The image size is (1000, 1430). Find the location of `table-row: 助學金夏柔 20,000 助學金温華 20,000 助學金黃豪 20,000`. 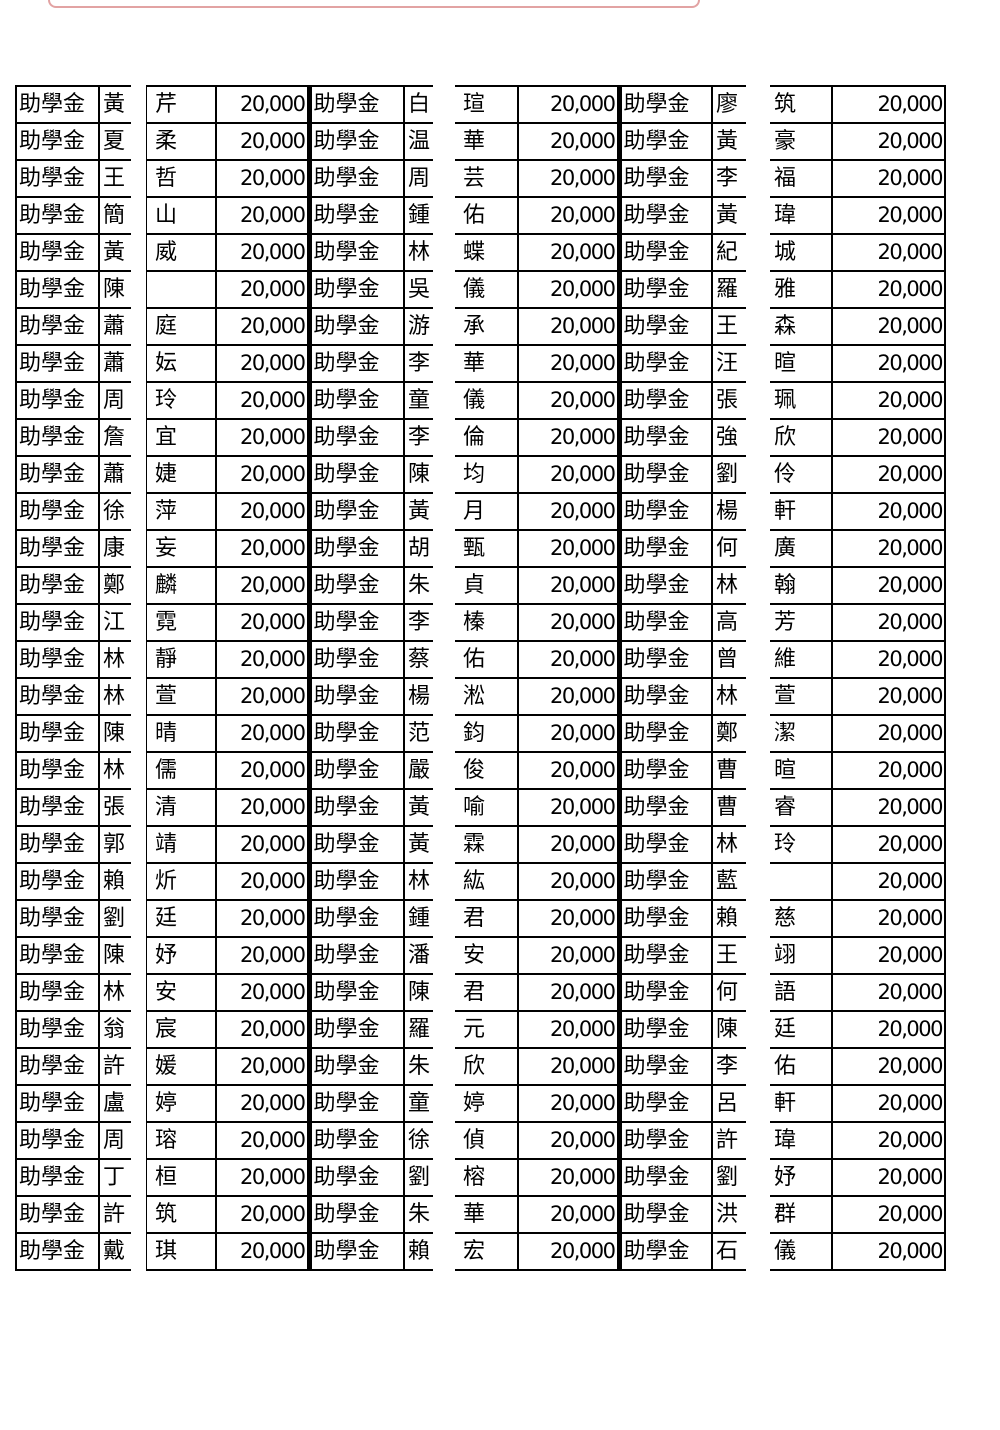

table-row: 助學金夏柔 20,000 助學金温華 20,000 助學金黃豪 20,000 is located at coordinates (480, 141).